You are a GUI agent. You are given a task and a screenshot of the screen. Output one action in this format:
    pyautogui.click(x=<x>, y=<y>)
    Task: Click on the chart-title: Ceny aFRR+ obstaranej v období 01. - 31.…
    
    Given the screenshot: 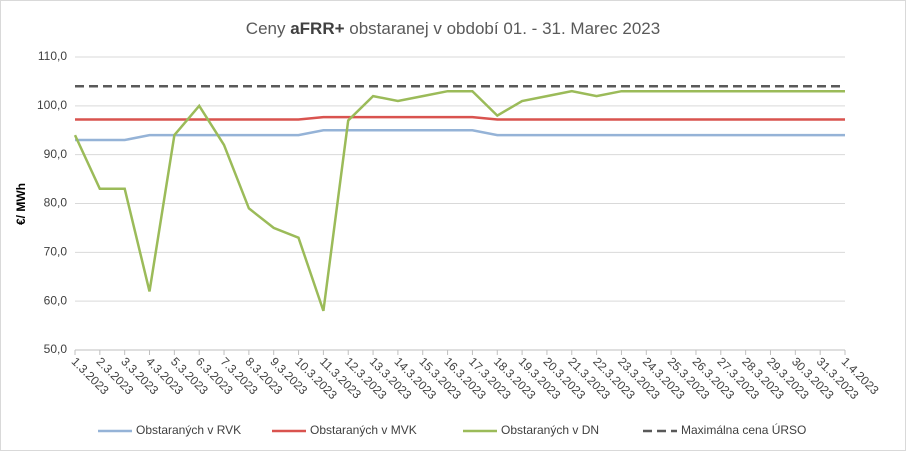 What is the action you would take?
    pyautogui.click(x=453, y=28)
    